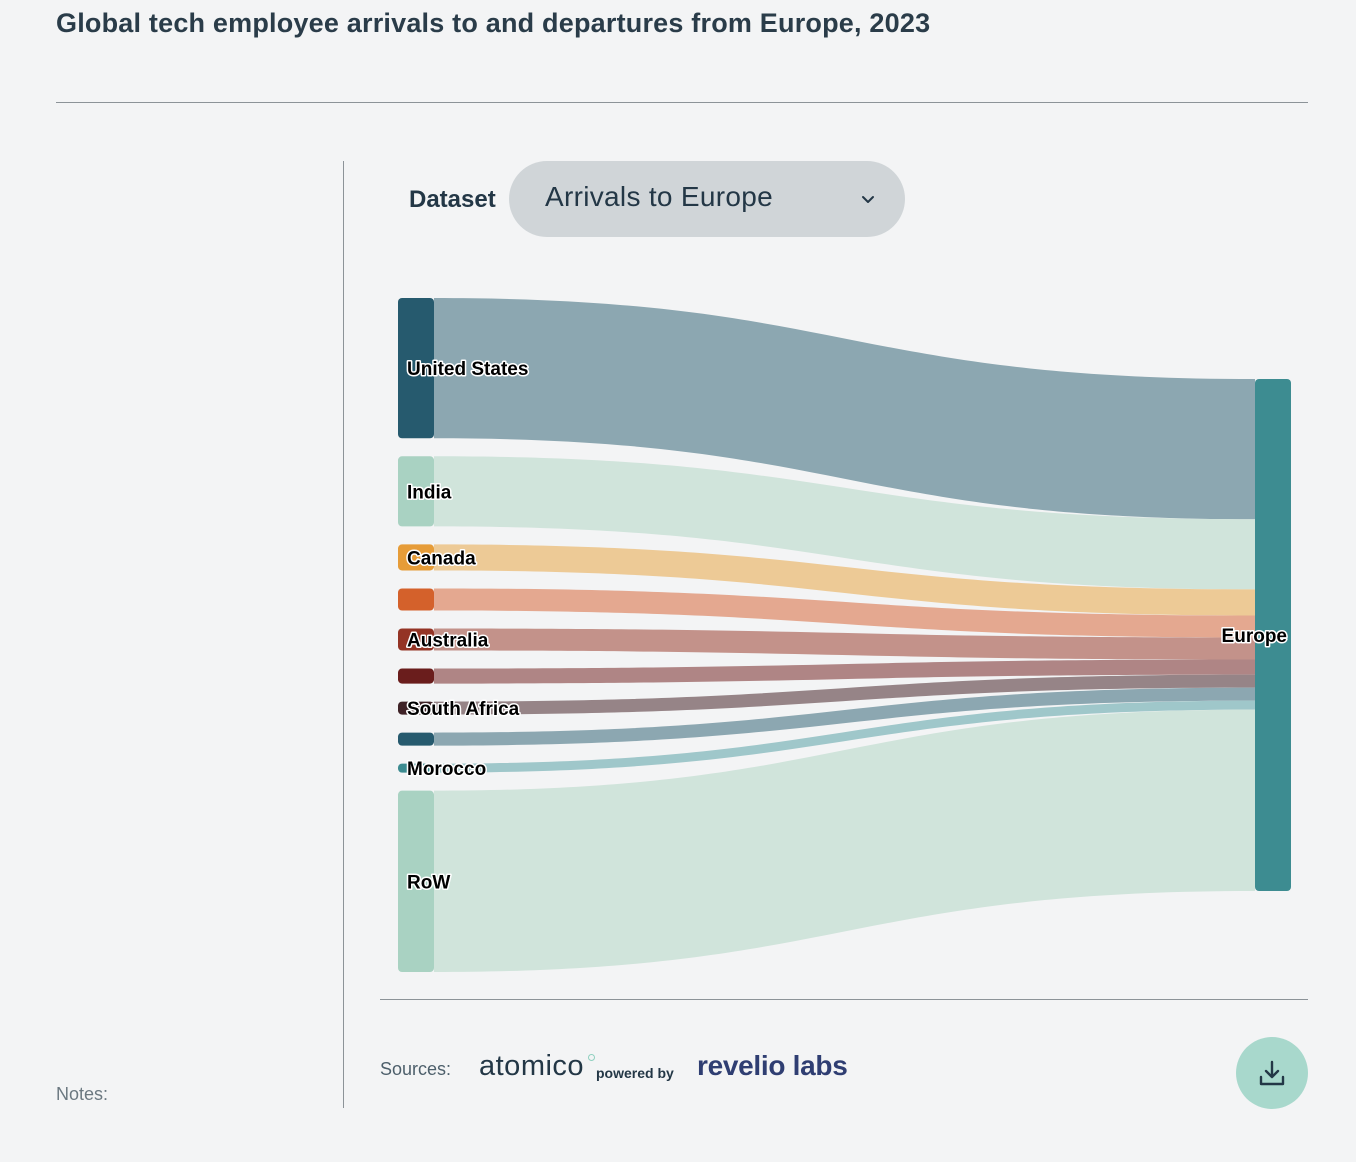 This screenshot has width=1356, height=1162. I want to click on sankey-node-south-africa, so click(416, 708).